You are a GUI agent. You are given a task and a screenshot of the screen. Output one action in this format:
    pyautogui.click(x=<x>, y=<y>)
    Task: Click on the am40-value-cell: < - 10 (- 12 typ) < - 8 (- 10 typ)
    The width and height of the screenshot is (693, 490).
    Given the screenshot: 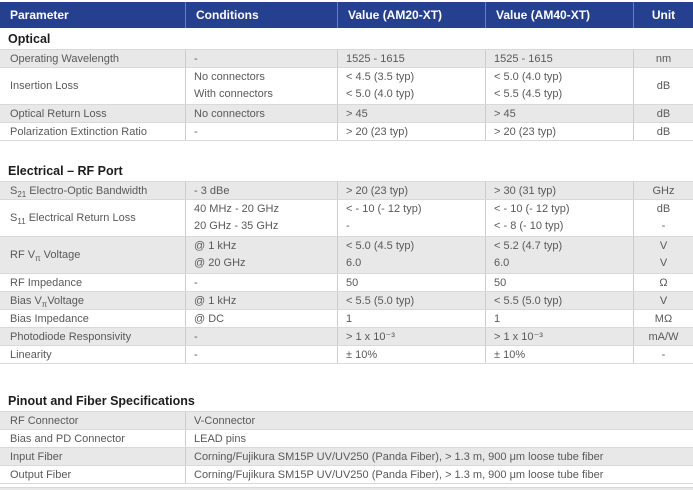 What is the action you would take?
    pyautogui.click(x=559, y=218)
    